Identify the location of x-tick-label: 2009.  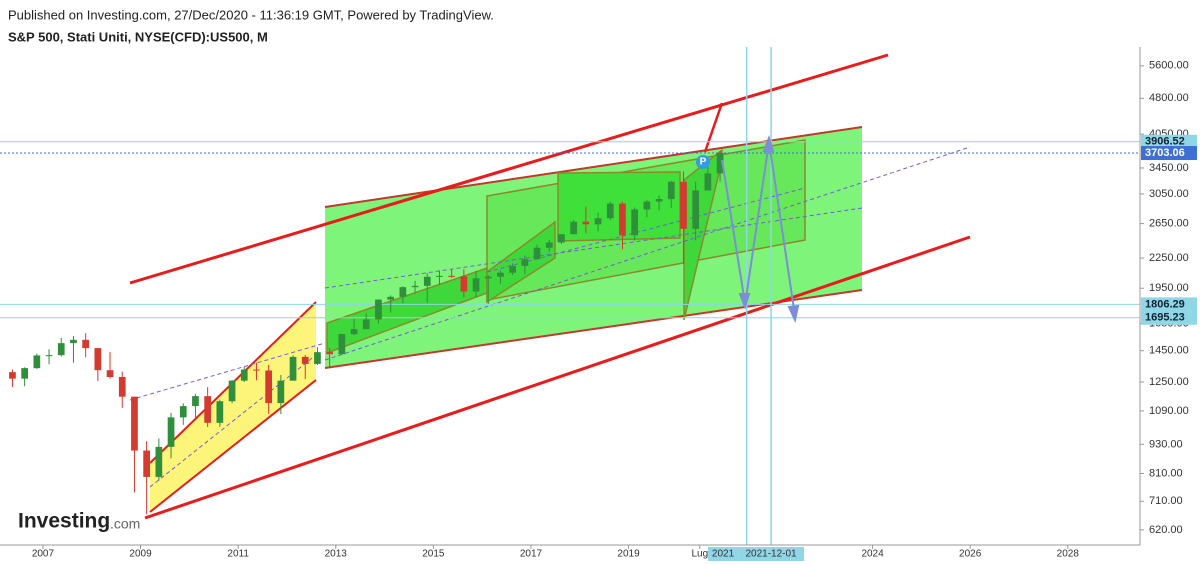
(140, 554).